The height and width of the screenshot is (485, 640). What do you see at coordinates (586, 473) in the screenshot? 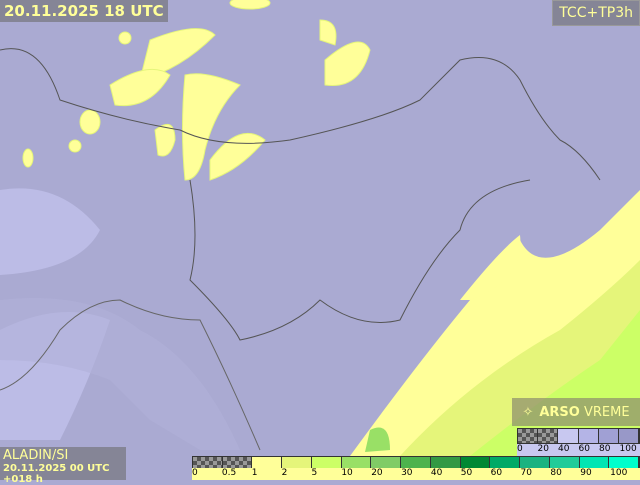
I see `legend-label: 90` at bounding box center [586, 473].